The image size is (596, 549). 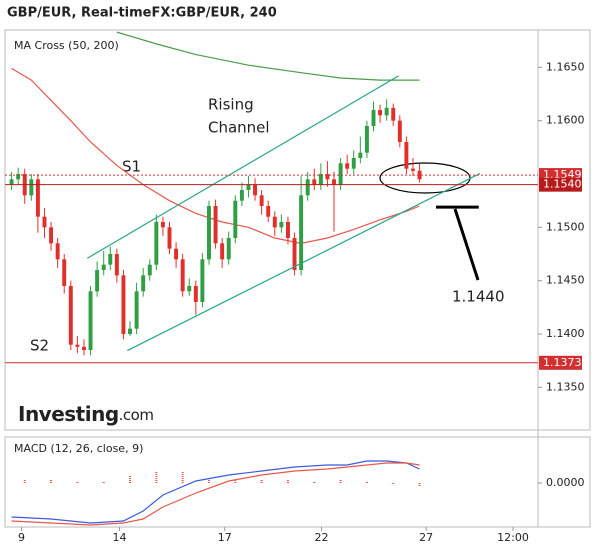 I want to click on y-tick-label: 1.1450, so click(x=565, y=280).